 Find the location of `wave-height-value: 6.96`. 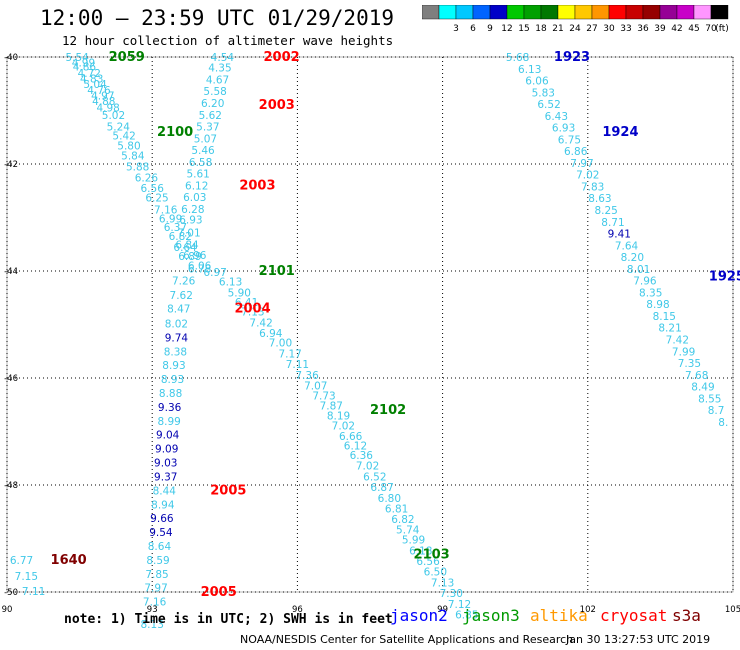

wave-height-value: 6.96 is located at coordinates (195, 256).